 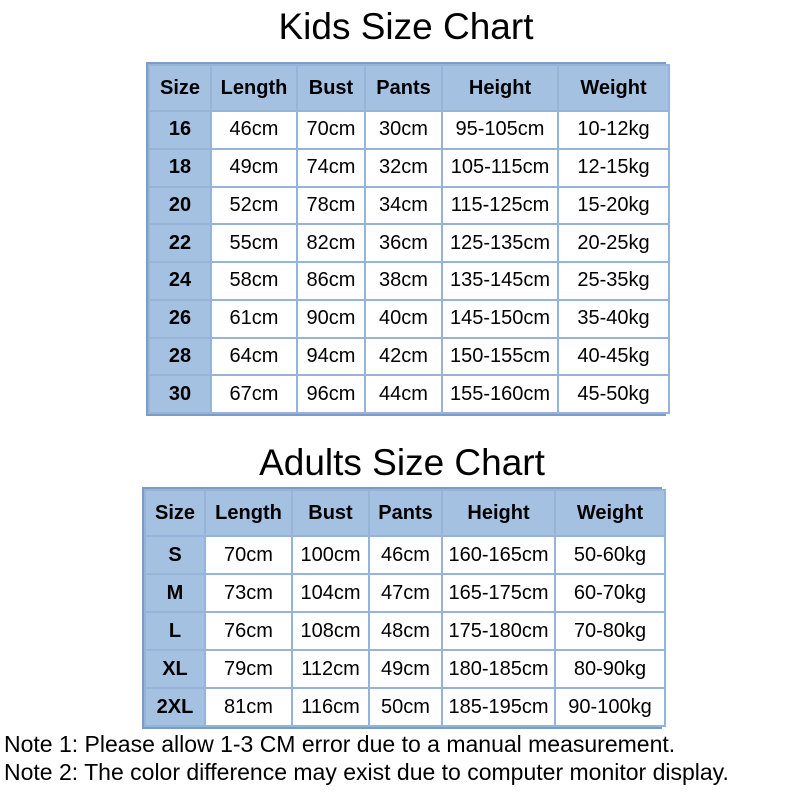 I want to click on data-cell: 40-45kg, so click(x=613, y=356).